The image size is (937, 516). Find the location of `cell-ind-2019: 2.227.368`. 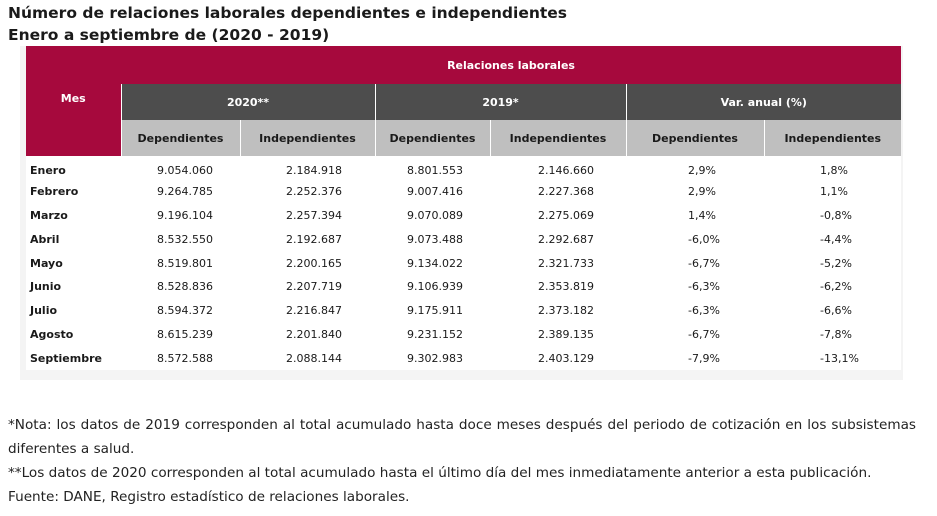

cell-ind-2019: 2.227.368 is located at coordinates (566, 192).